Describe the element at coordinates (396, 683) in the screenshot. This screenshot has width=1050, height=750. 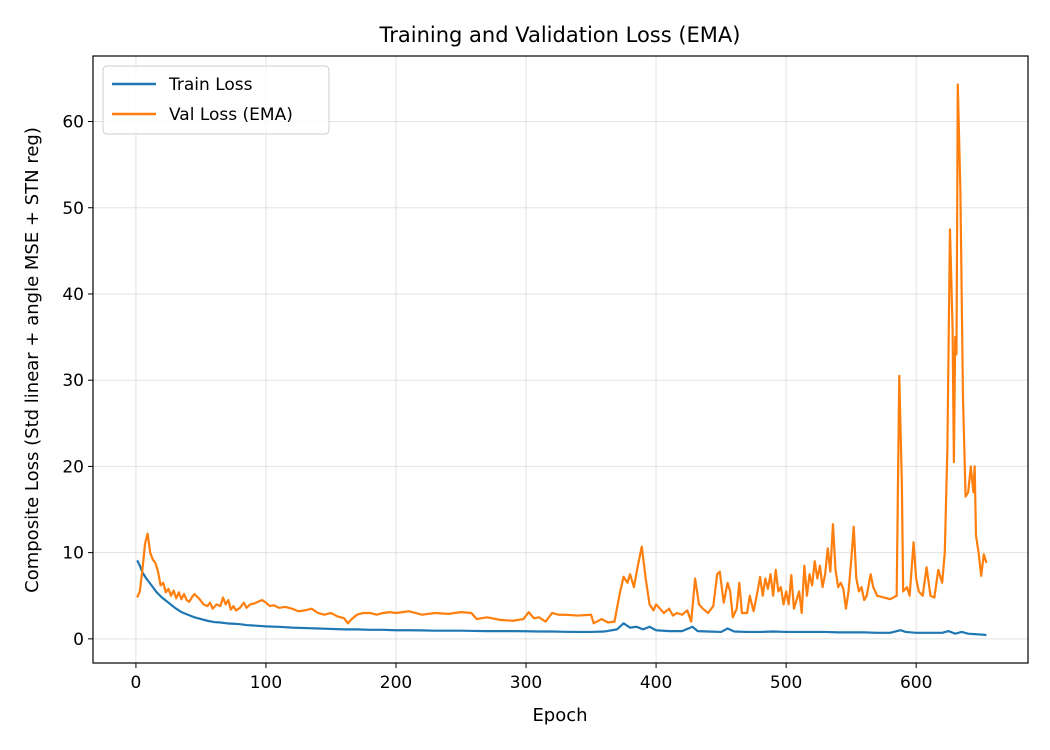
I see `x-tick-label: 200` at that location.